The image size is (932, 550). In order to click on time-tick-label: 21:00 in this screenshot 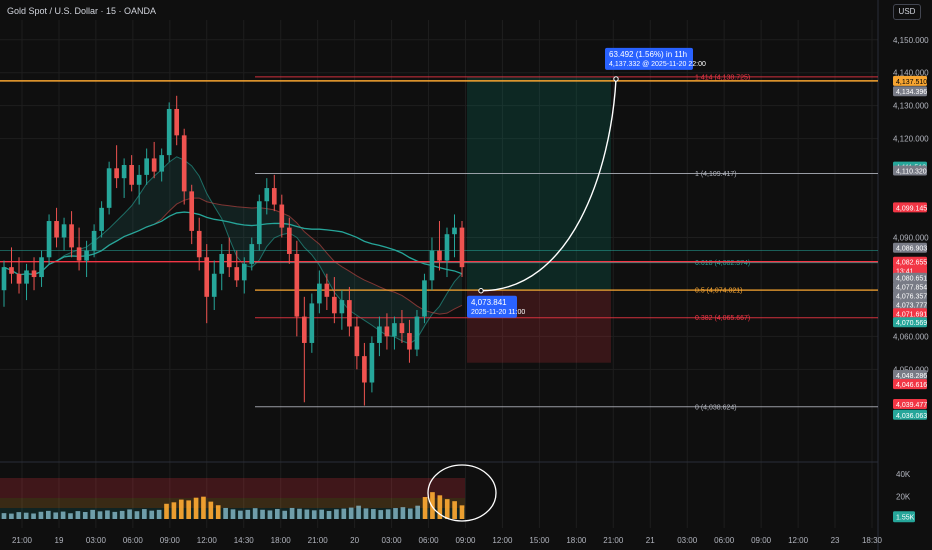, I will do `click(613, 540)`.